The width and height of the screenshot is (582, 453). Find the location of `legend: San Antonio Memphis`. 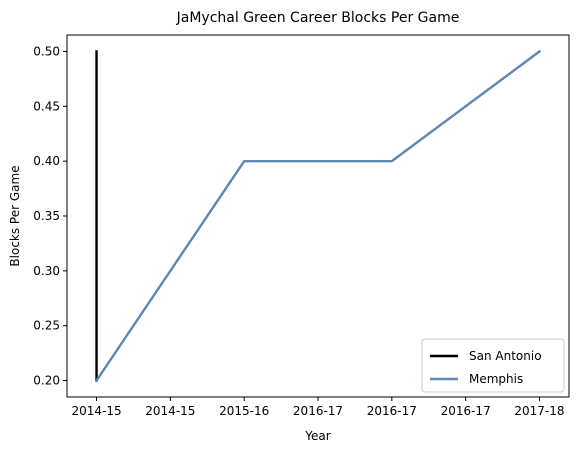

legend: San Antonio Memphis is located at coordinates (493, 365).